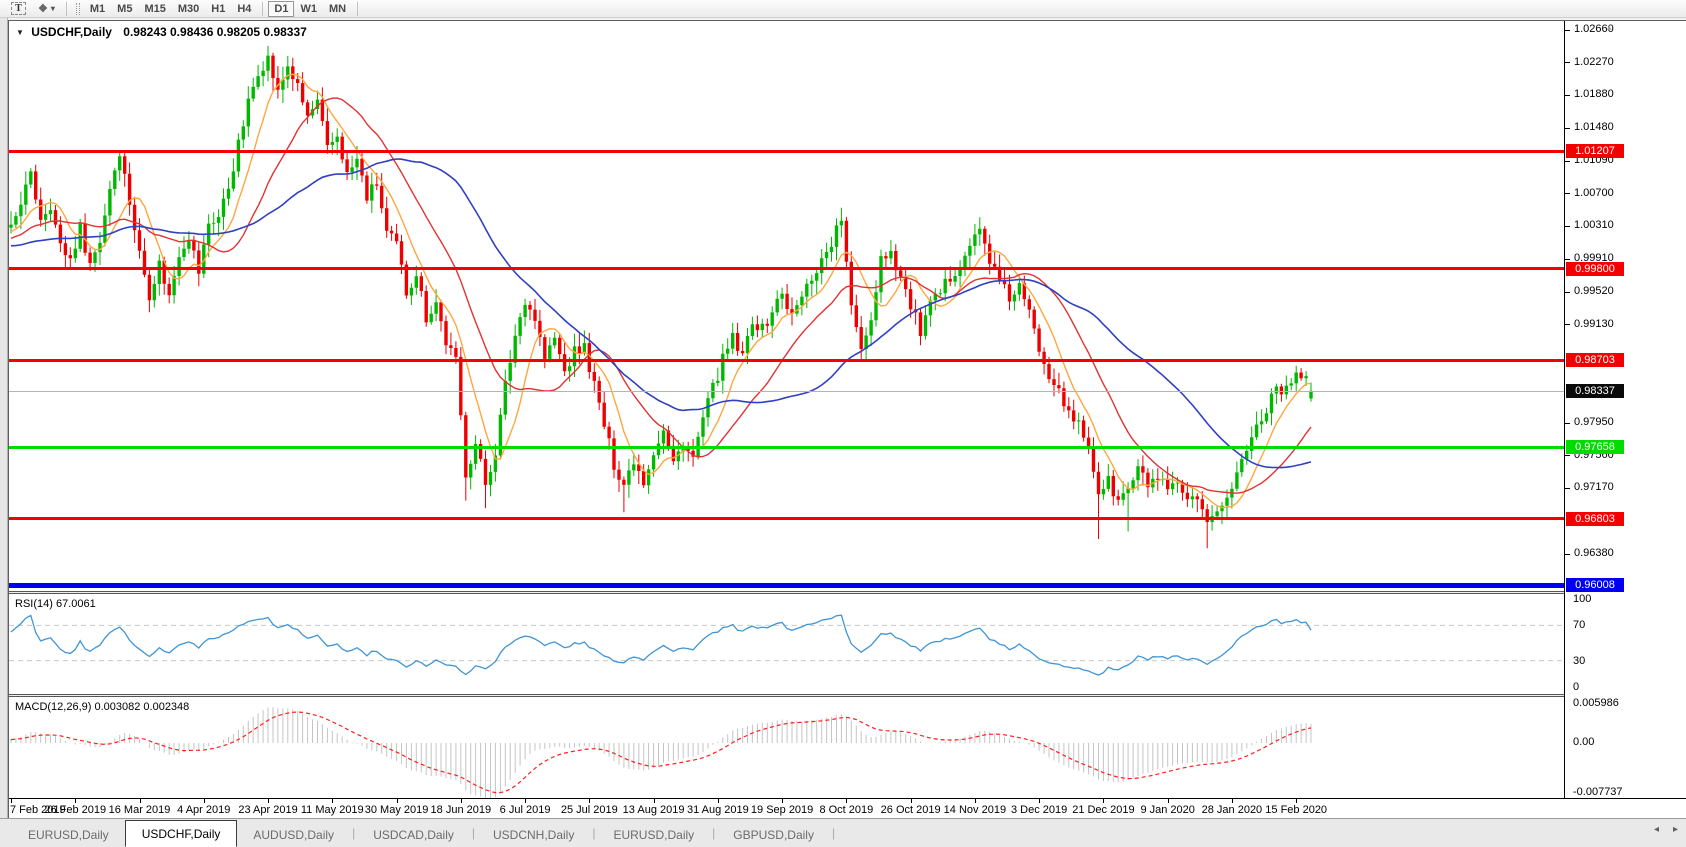  I want to click on chart-symbol-label: USDCHF,Daily, so click(71, 32).